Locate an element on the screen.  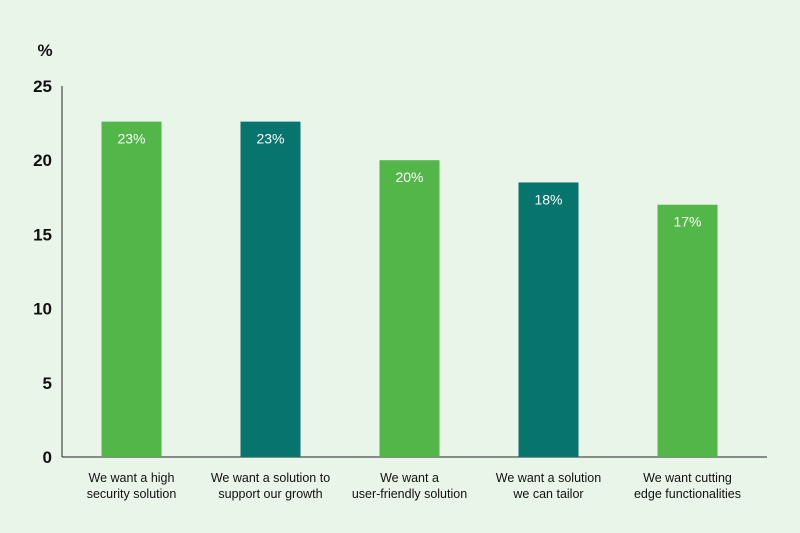
bar-value-label: 17% is located at coordinates (687, 222).